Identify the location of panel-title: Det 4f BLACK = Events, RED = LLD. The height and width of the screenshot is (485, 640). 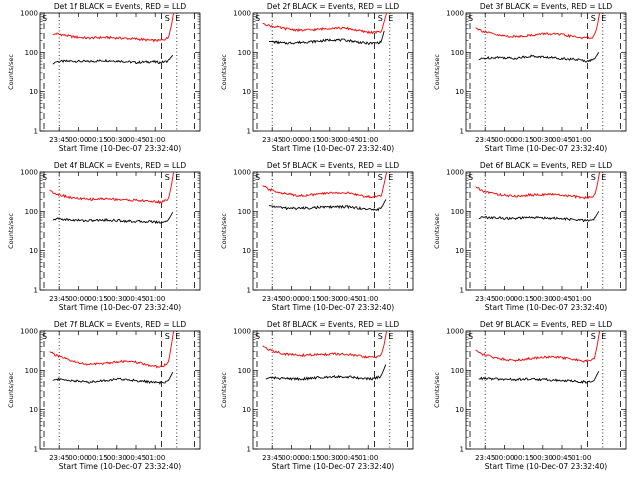
(120, 165).